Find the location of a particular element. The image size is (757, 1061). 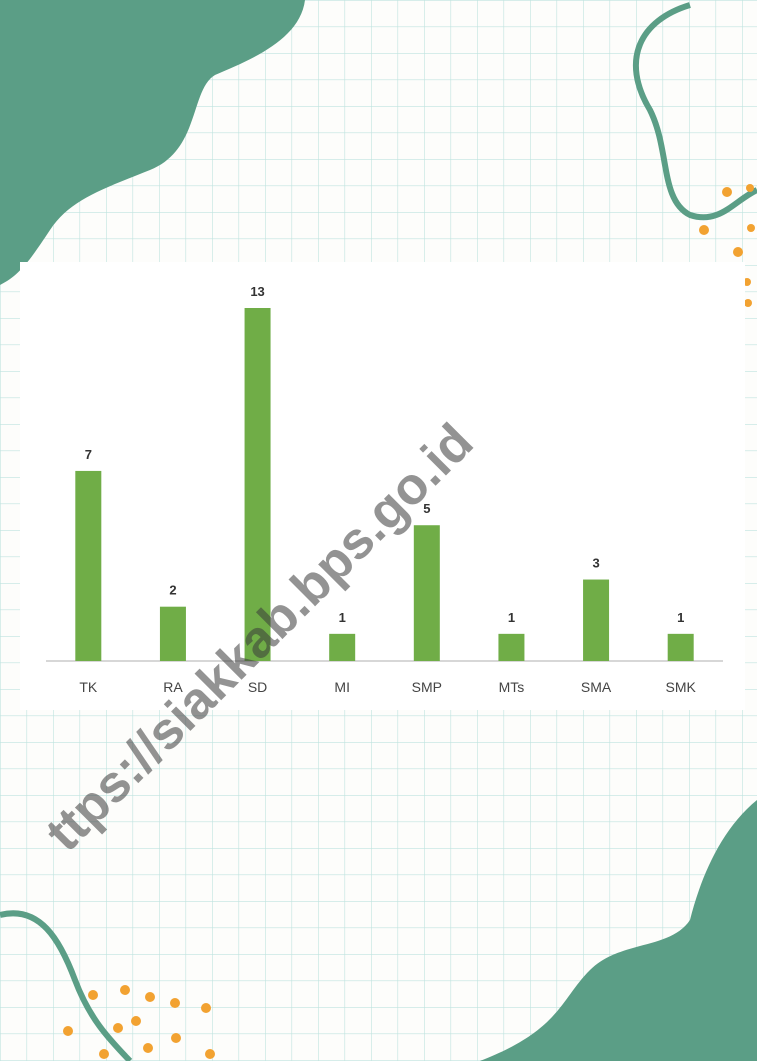

x-tick-label: SMP is located at coordinates (427, 687).